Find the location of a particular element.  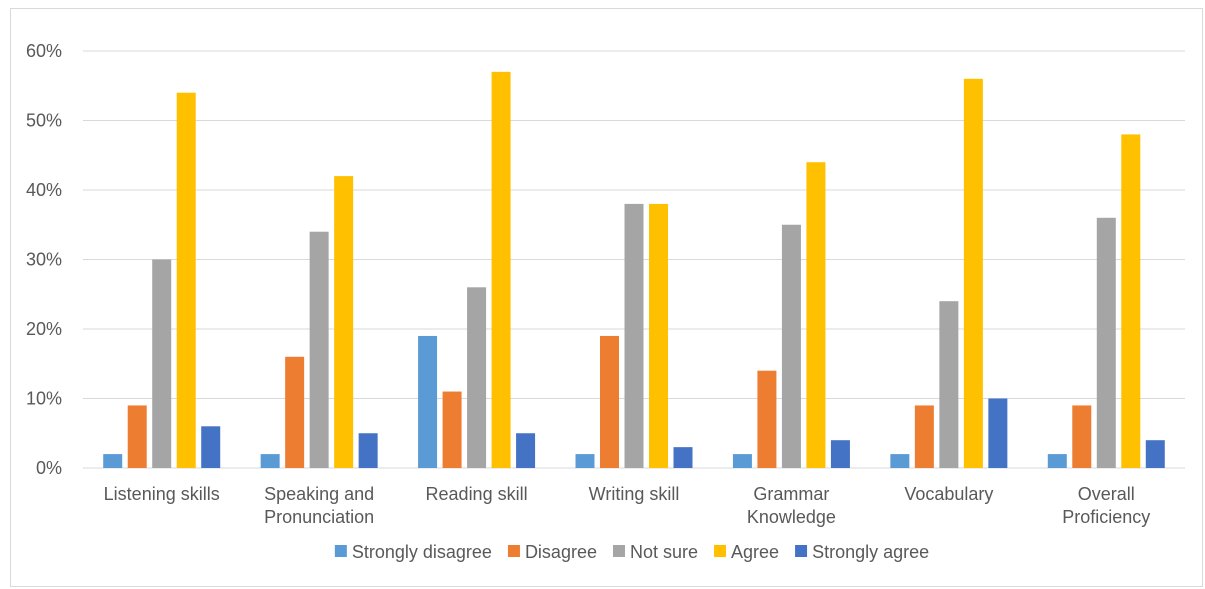

y-tick-label: 30% is located at coordinates (44, 260).